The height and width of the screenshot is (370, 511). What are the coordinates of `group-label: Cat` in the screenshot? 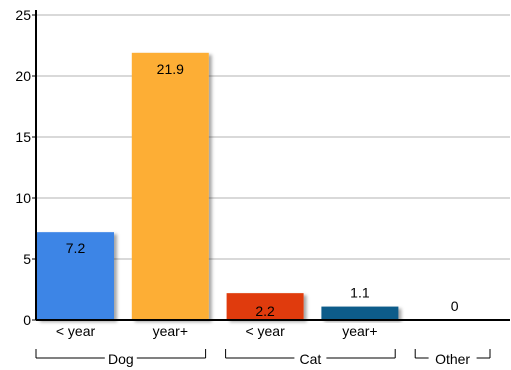 It's located at (311, 359).